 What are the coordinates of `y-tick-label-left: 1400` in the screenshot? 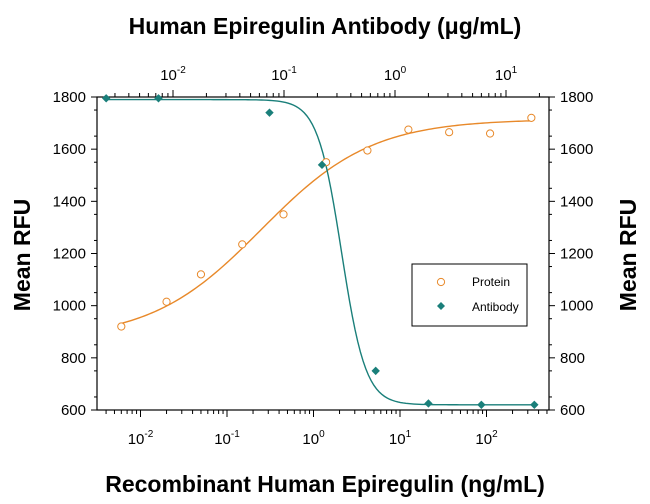 It's located at (69, 201).